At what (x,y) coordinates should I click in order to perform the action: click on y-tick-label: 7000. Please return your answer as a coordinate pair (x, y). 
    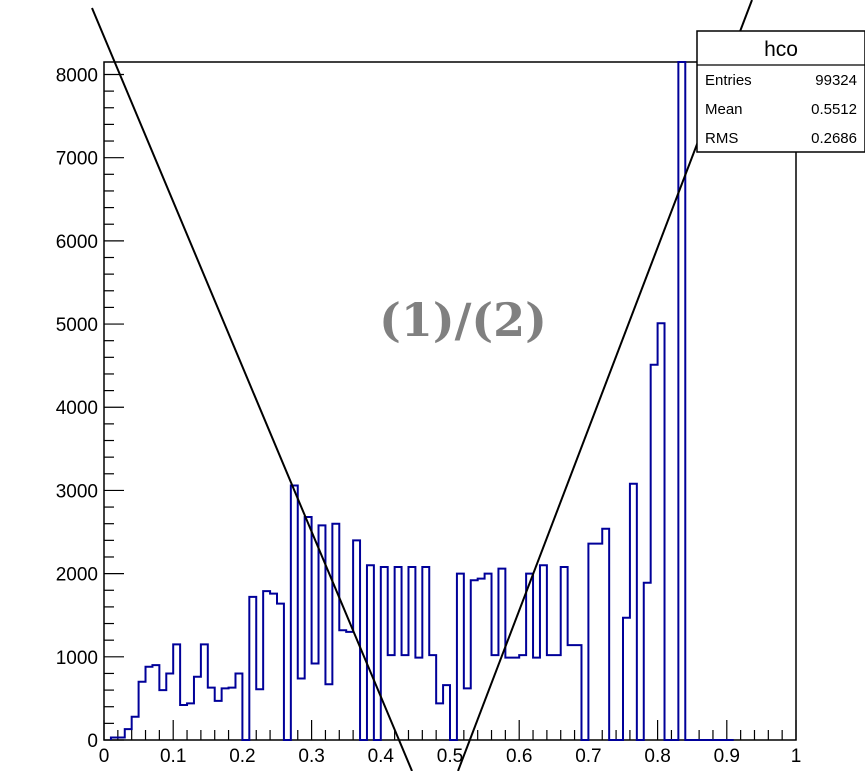
    Looking at the image, I should click on (77, 159).